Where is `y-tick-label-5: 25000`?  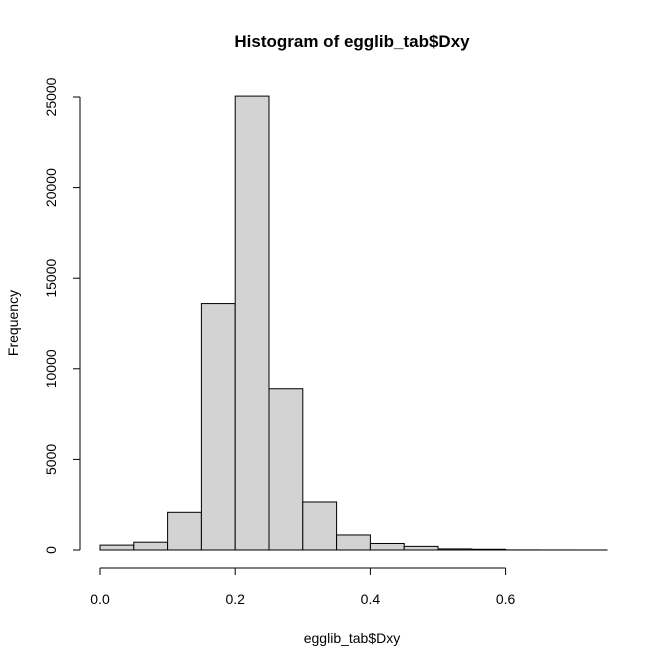 y-tick-label-5: 25000 is located at coordinates (51, 96).